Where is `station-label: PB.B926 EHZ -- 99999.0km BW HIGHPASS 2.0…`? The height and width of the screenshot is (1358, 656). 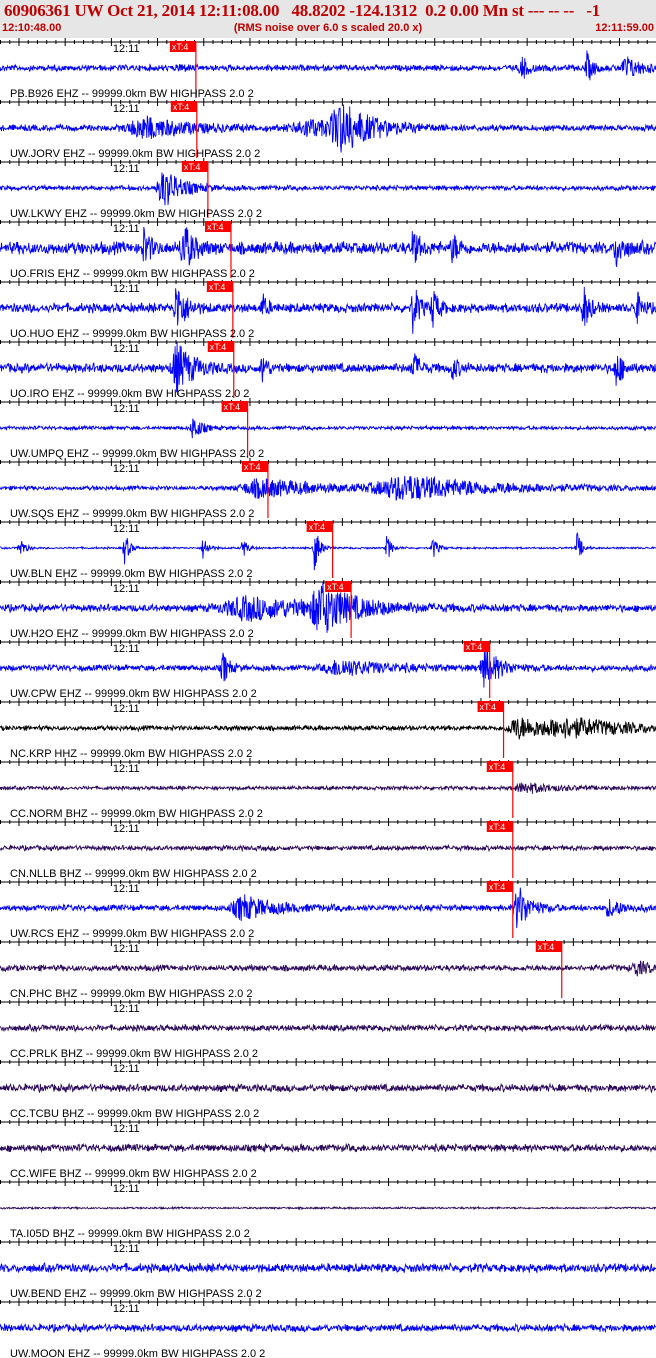
station-label: PB.B926 EHZ -- 99999.0km BW HIGHPASS 2.0… is located at coordinates (132, 94).